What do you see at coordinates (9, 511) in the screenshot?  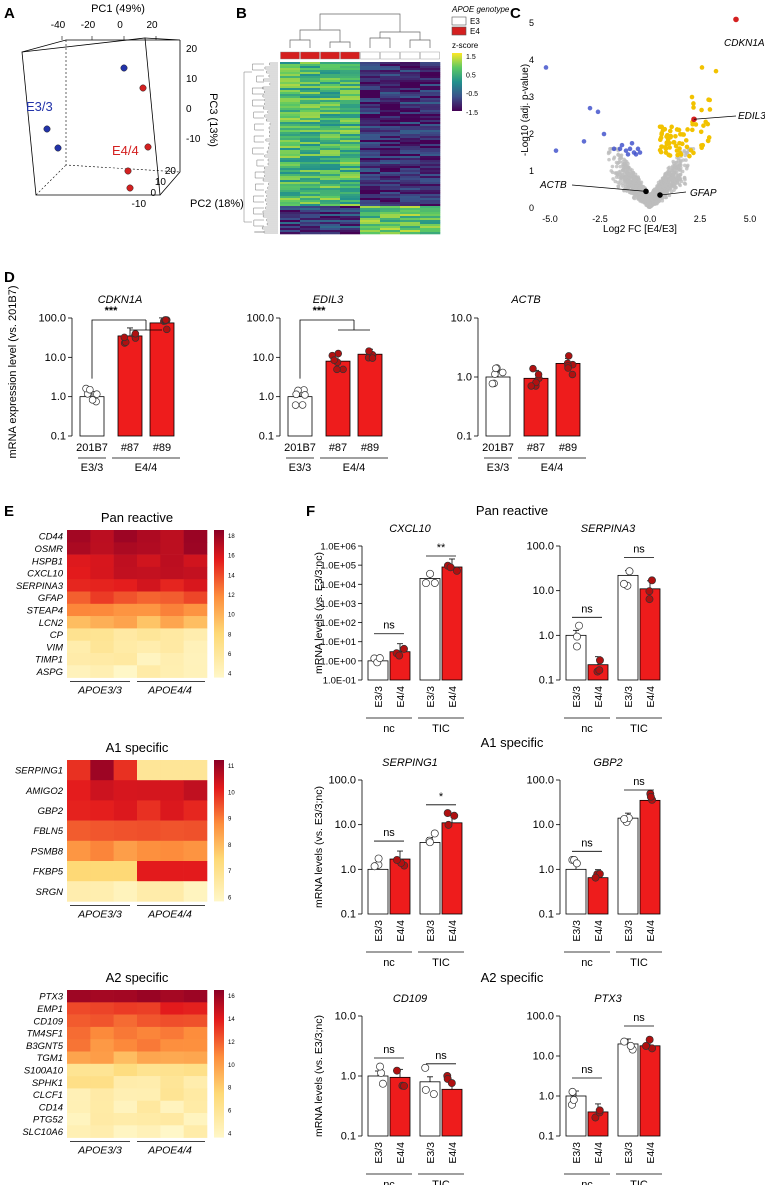 I see `panel-label-e: E` at bounding box center [9, 511].